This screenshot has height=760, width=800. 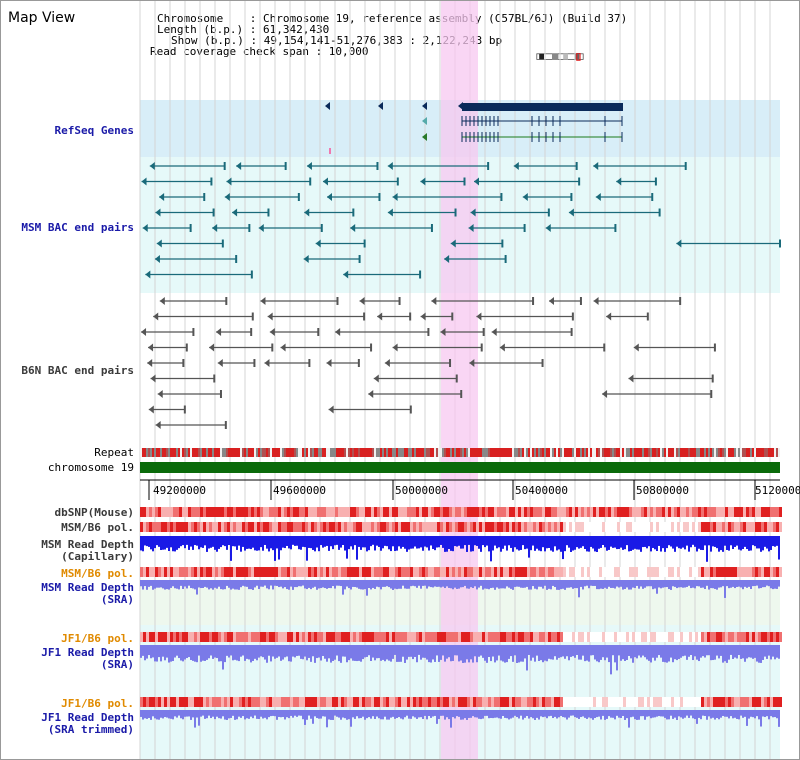 What do you see at coordinates (77, 227) in the screenshot?
I see `msm-bac-label: MSM BAC end pairs` at bounding box center [77, 227].